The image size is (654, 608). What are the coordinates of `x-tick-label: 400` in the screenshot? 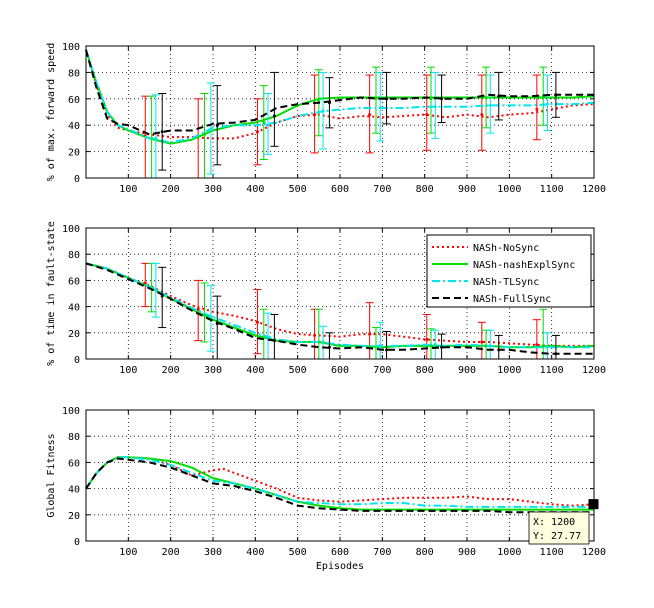 It's located at (255, 370).